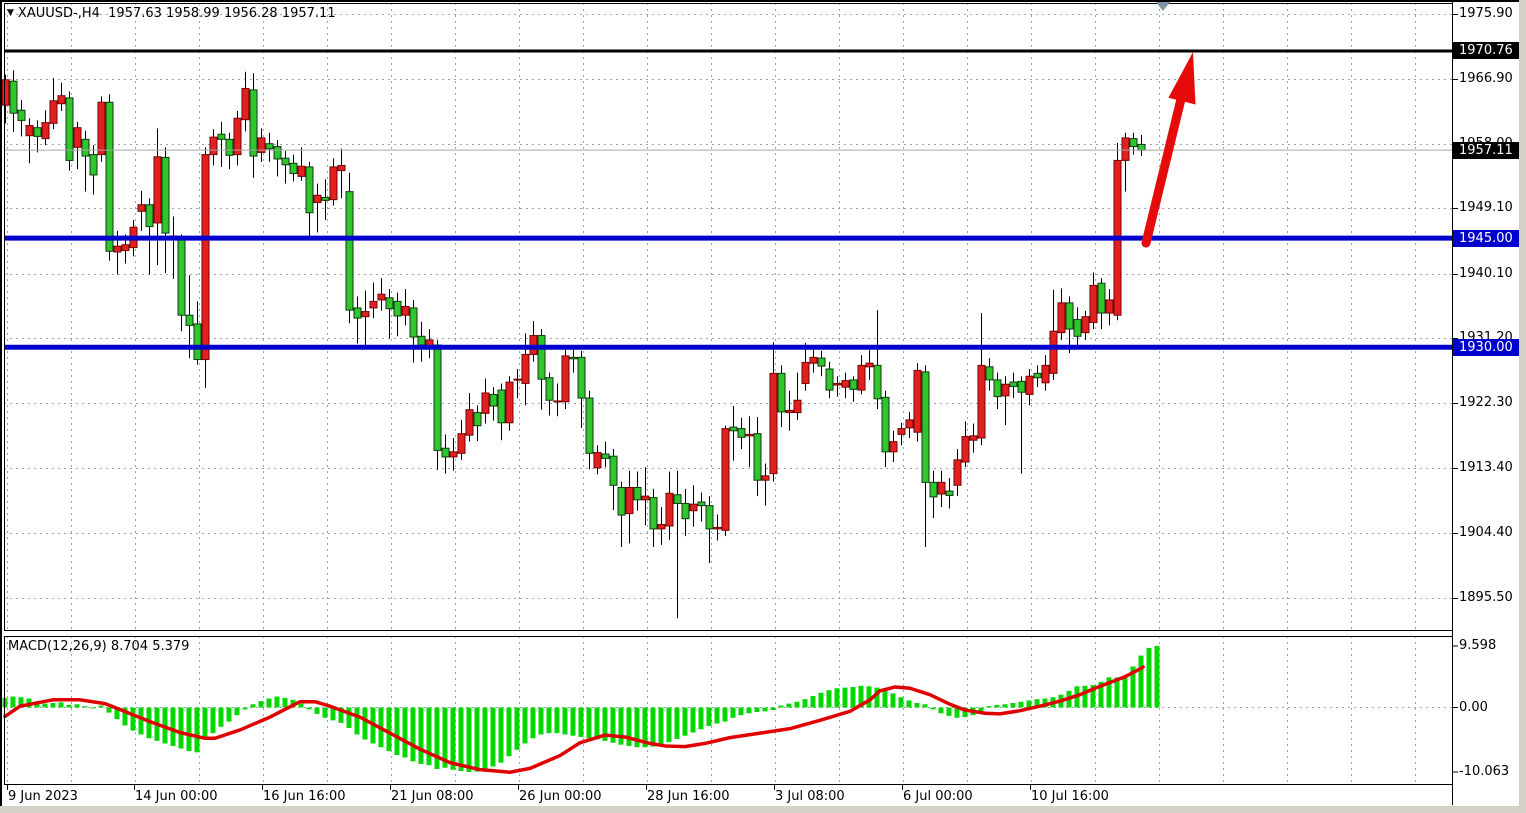 Image resolution: width=1526 pixels, height=813 pixels. Describe the element at coordinates (1182, 78) in the screenshot. I see `trend-arrow-head` at that location.